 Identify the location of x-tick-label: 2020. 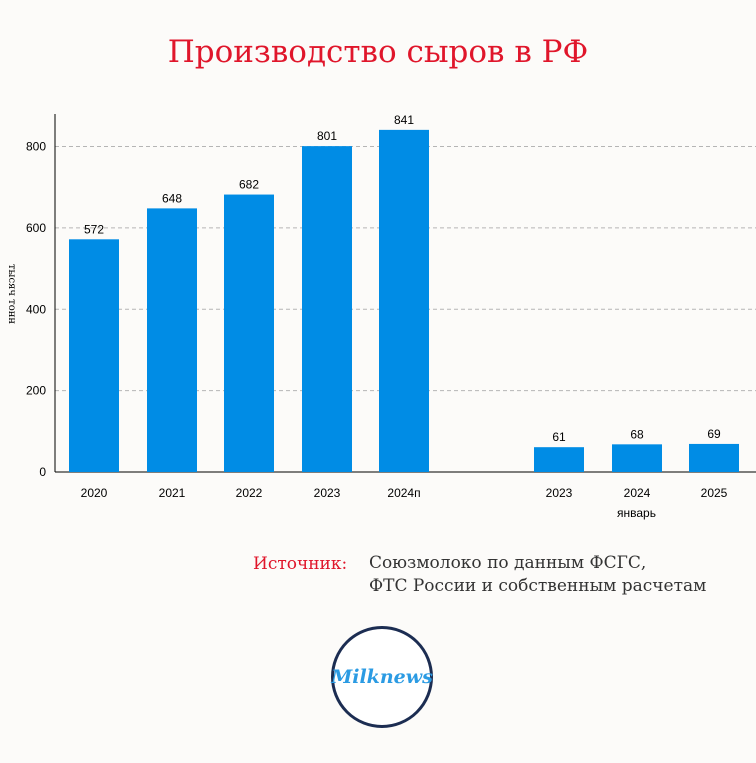
(94, 493).